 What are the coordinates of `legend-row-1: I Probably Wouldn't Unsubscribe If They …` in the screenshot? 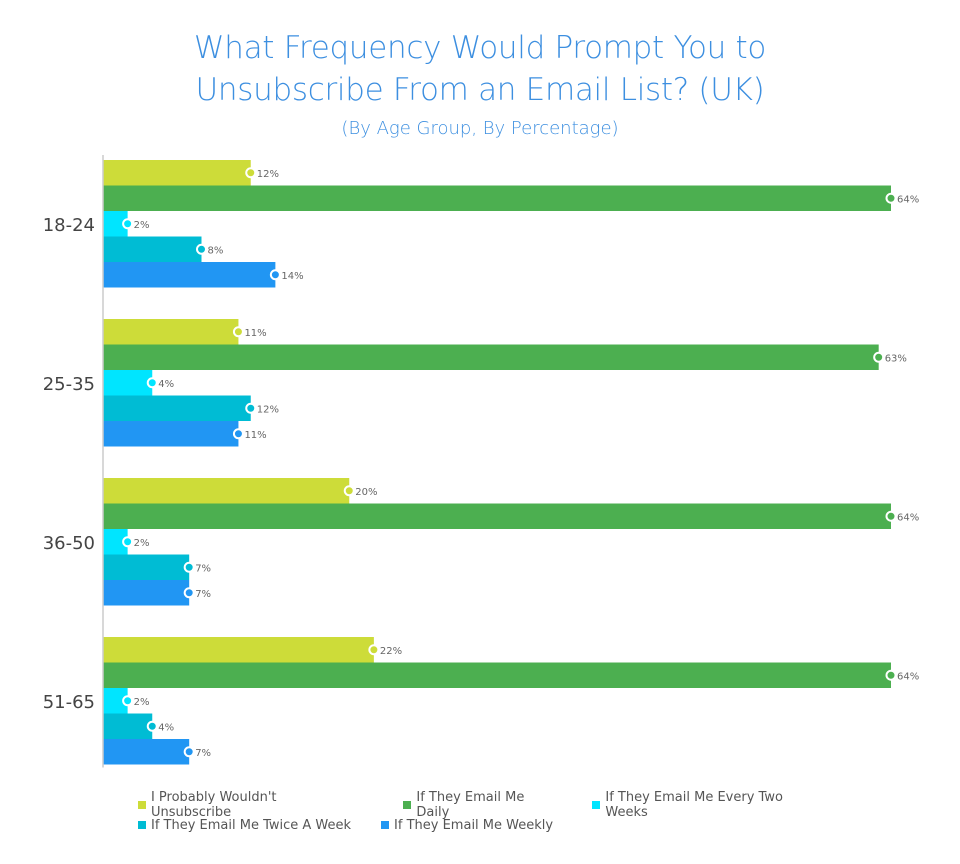 It's located at (498, 805).